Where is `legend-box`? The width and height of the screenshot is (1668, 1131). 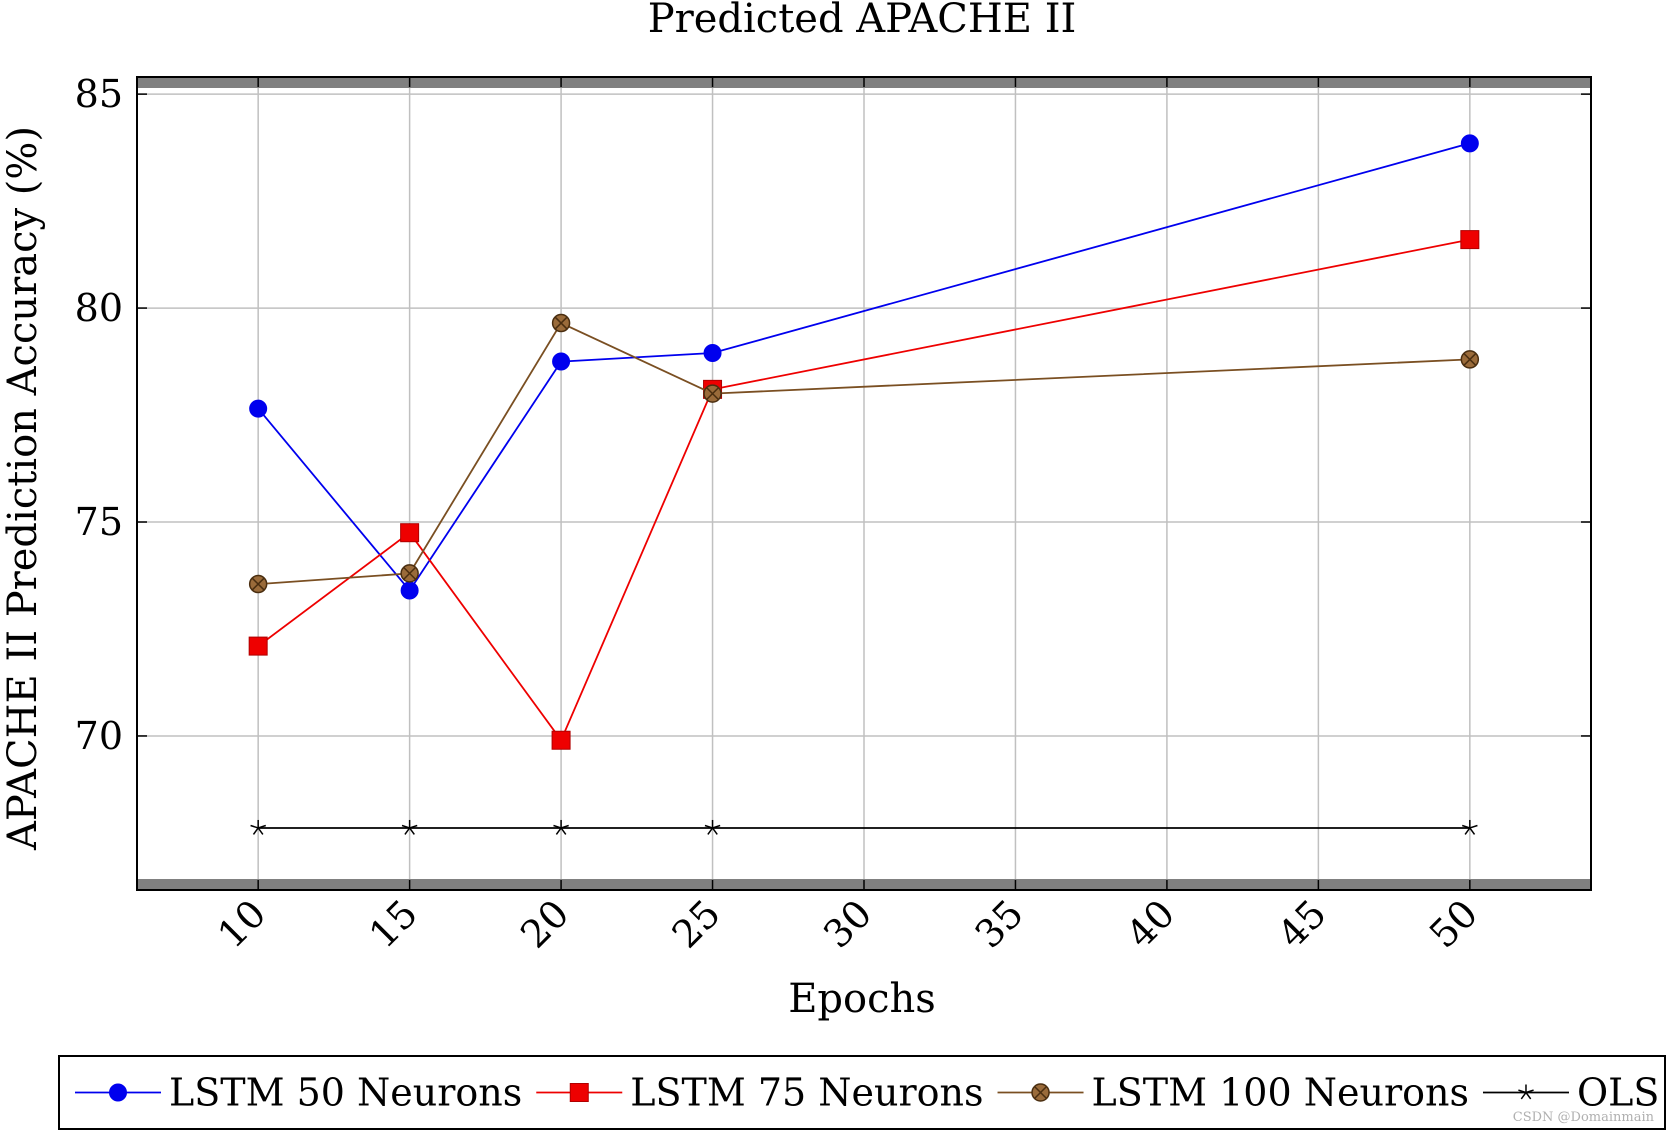
legend-box is located at coordinates (862, 1092).